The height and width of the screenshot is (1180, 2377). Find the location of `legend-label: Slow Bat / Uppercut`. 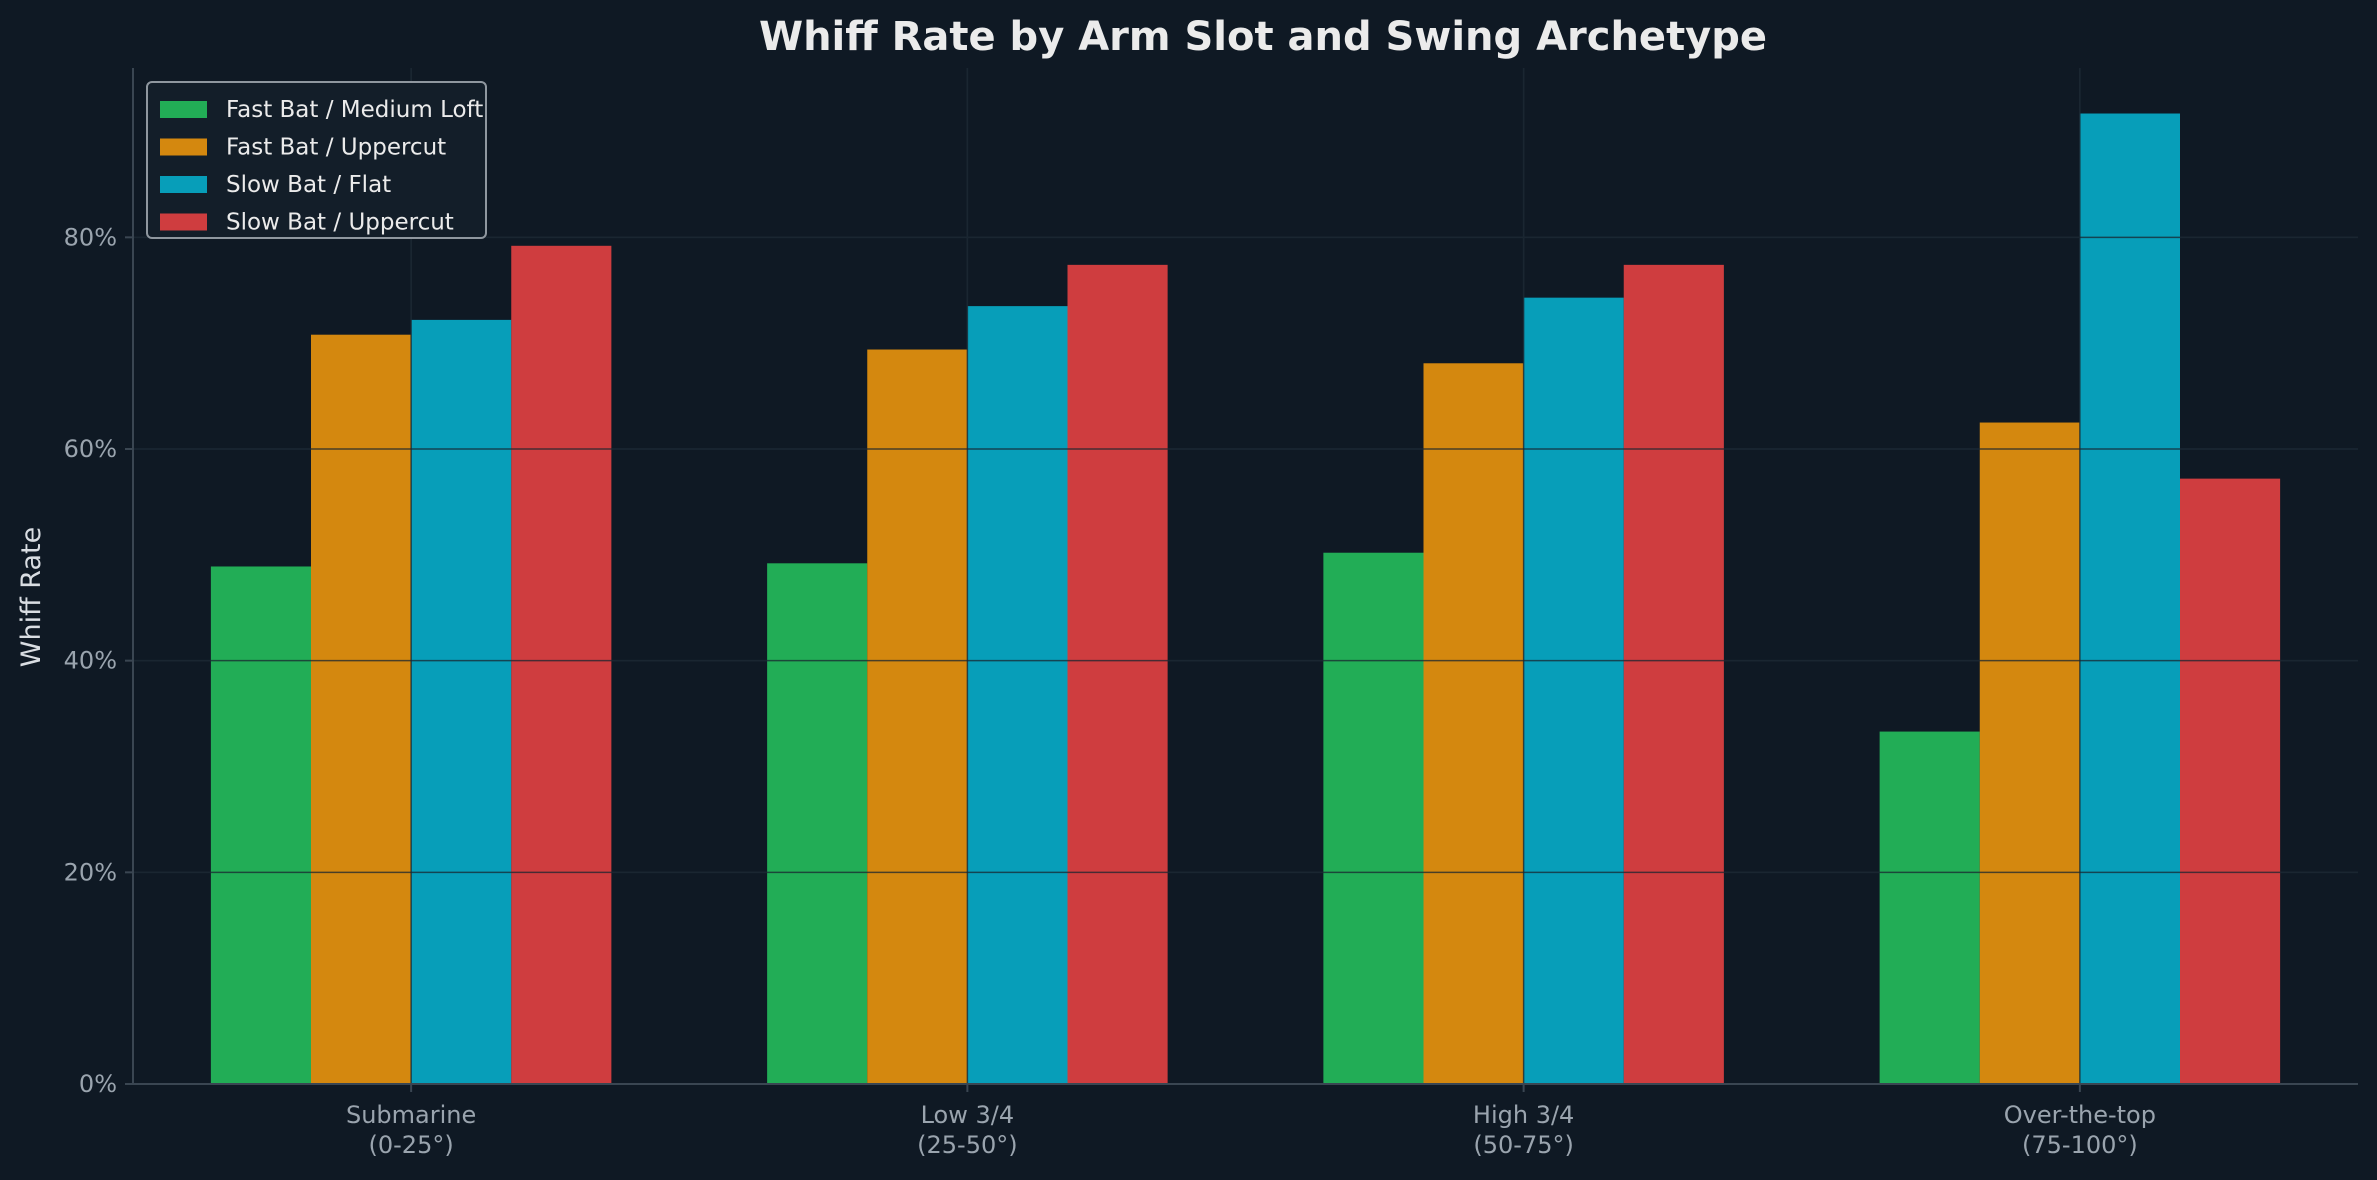

legend-label: Slow Bat / Uppercut is located at coordinates (340, 223).